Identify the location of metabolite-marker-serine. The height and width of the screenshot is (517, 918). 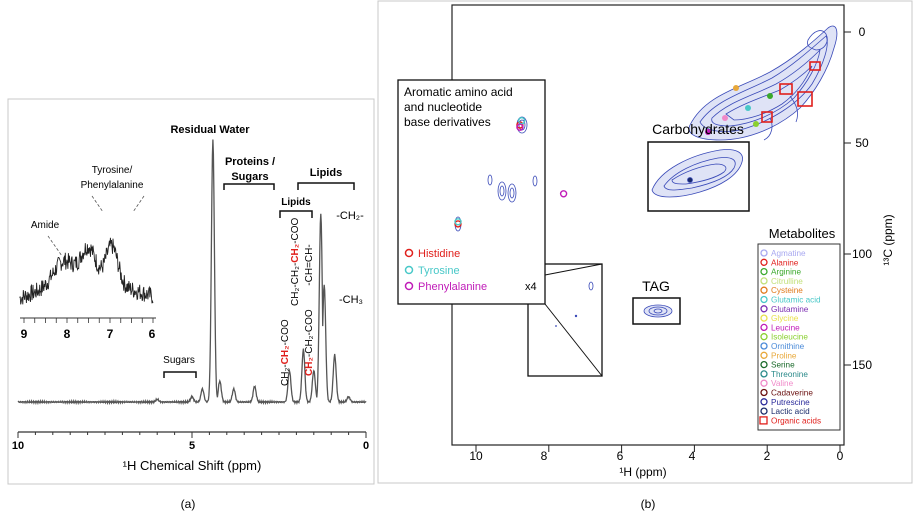
(764, 364).